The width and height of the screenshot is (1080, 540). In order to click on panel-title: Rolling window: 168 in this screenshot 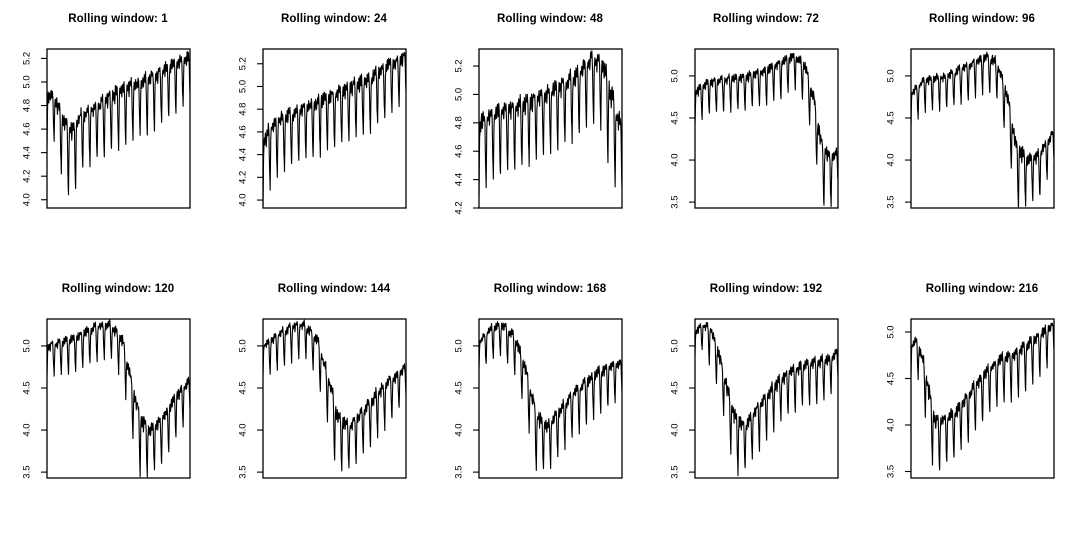, I will do `click(550, 289)`.